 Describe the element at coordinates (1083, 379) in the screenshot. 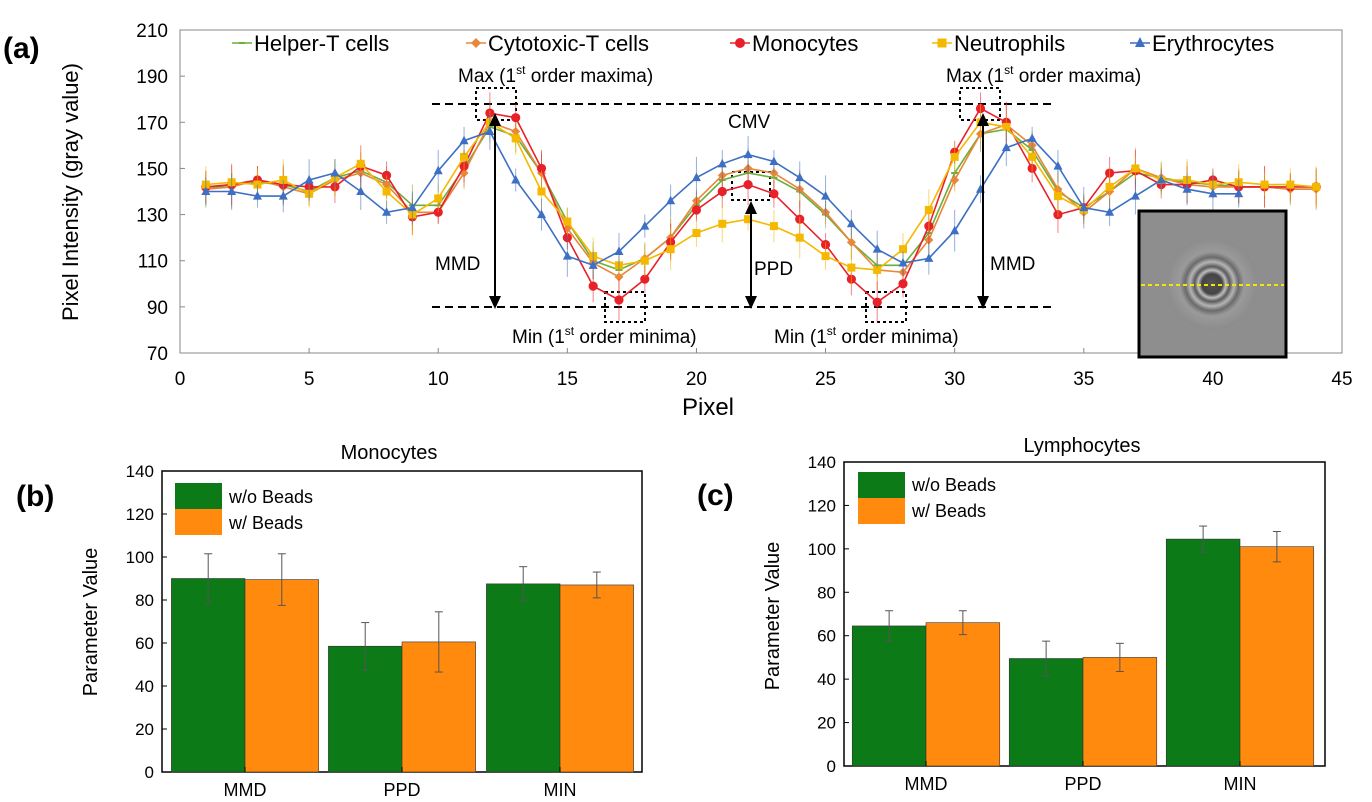

I see `panel-a-xtick-label: 35` at that location.